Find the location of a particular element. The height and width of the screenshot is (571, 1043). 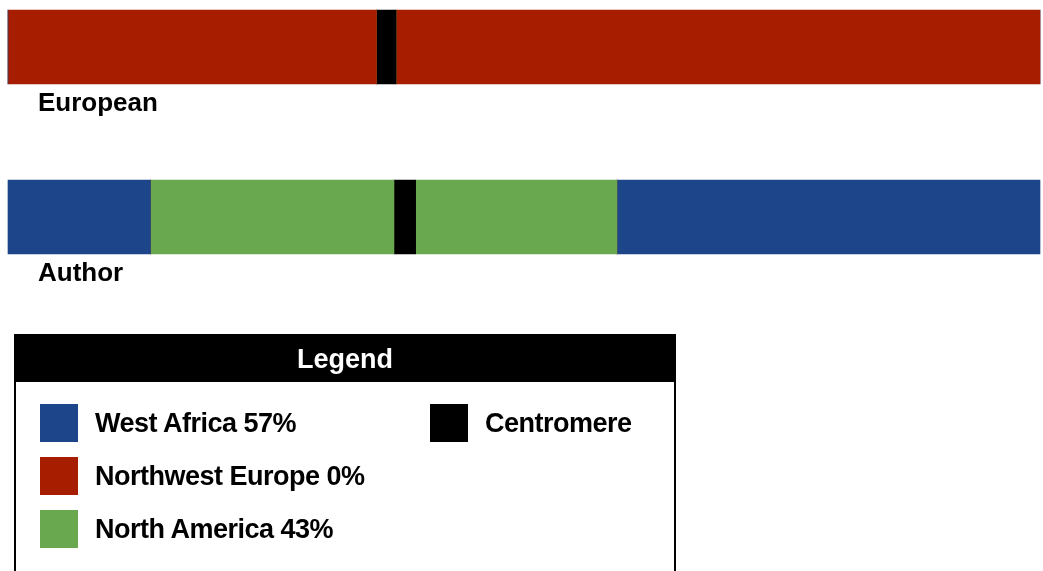

legend-label: Northwest Europe 0% is located at coordinates (230, 476).